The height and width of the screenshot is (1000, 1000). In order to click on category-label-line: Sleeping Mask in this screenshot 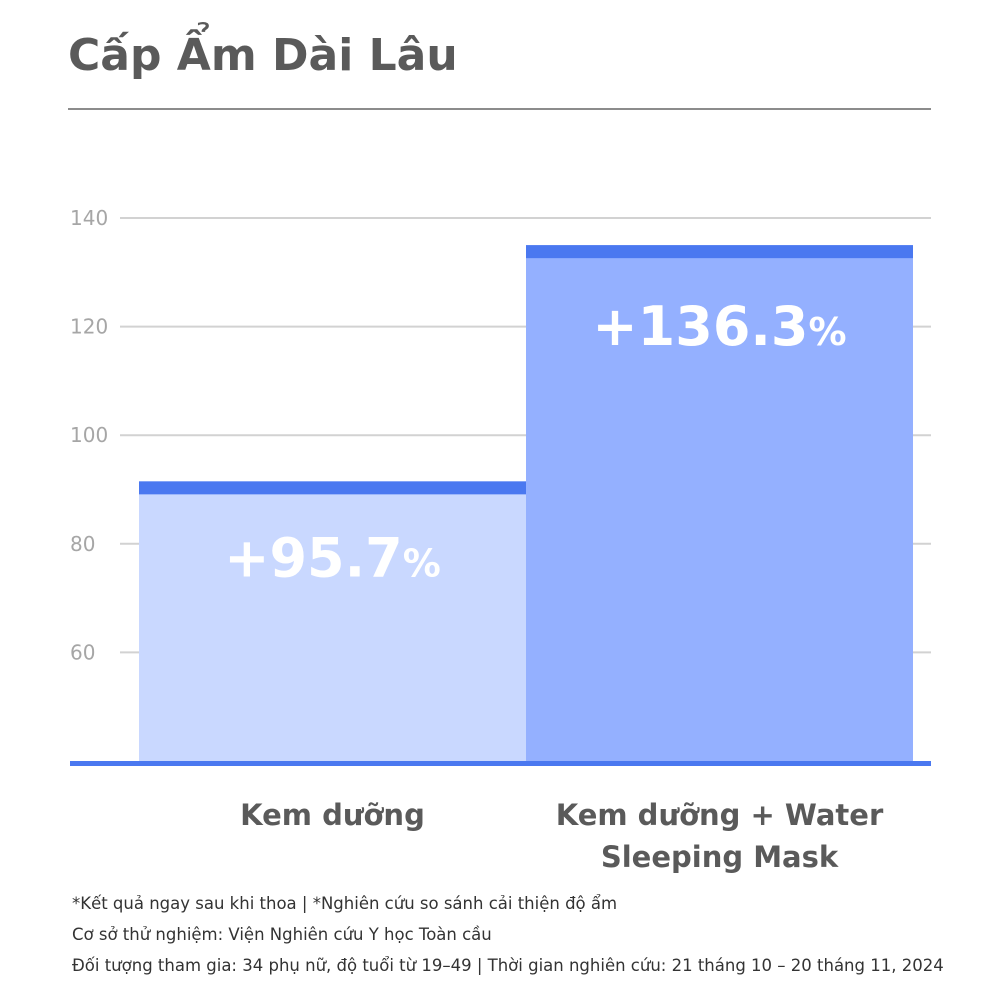, I will do `click(719, 857)`.